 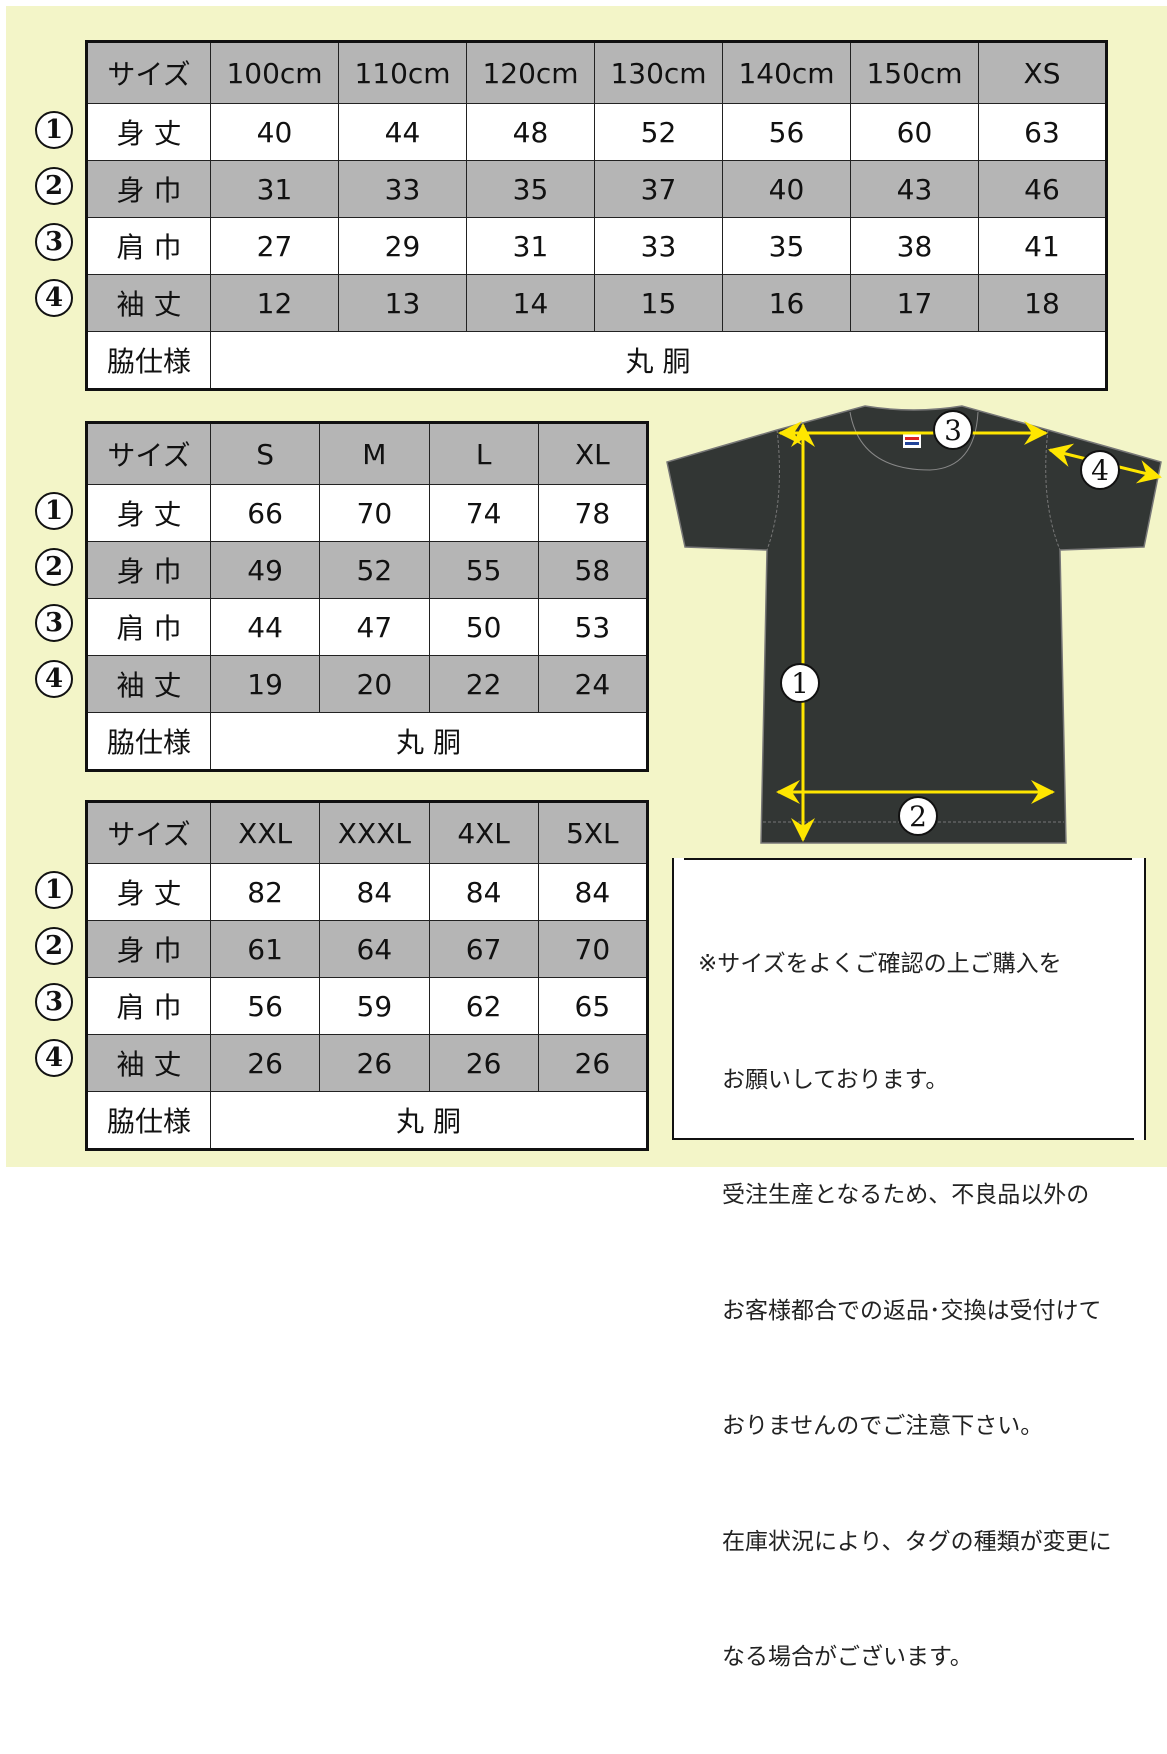 I want to click on size-header: 150cm, so click(x=914, y=72).